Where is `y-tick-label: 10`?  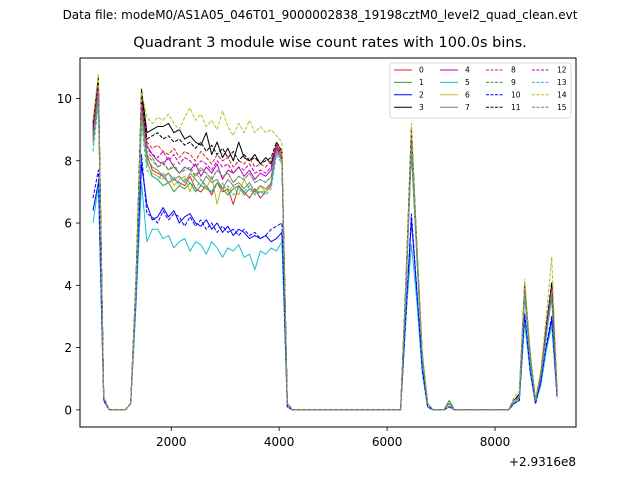
y-tick-label: 10 is located at coordinates (64, 99).